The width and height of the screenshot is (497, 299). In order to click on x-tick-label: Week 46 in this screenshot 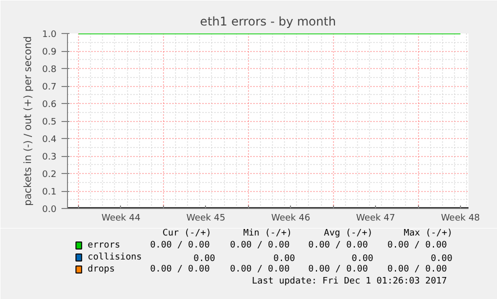, I will do `click(290, 219)`.